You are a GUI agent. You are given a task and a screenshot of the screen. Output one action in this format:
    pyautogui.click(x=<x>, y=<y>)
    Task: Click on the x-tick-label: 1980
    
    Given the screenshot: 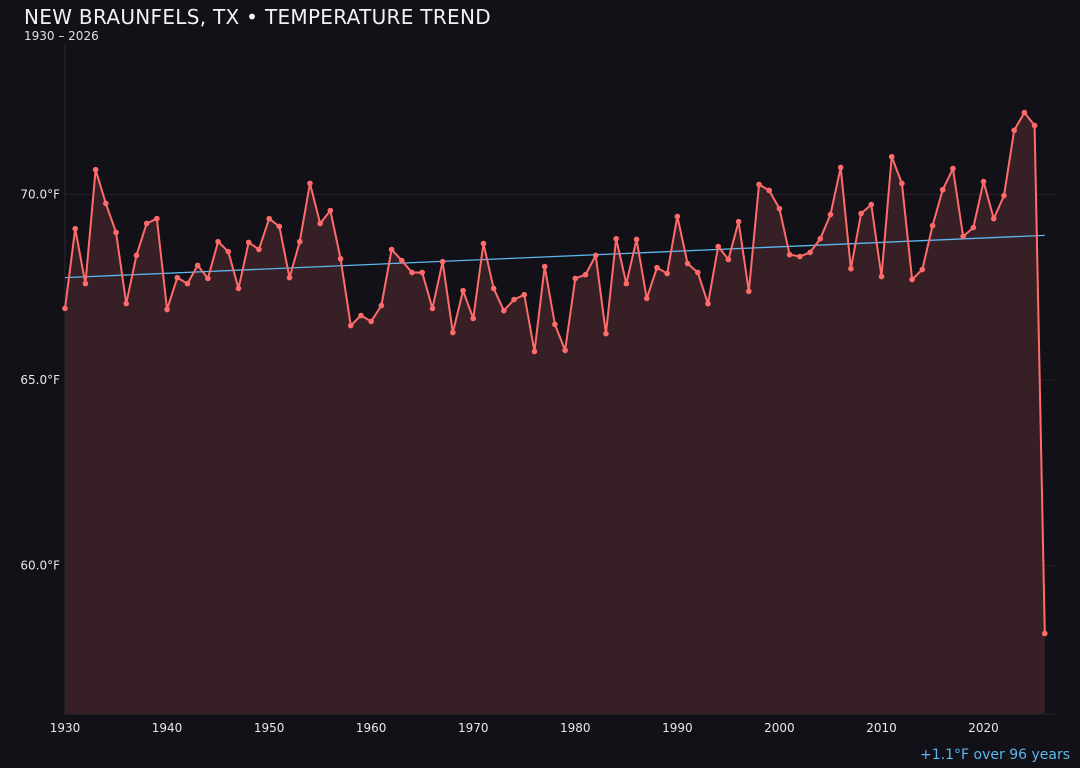 What is the action you would take?
    pyautogui.click(x=575, y=728)
    